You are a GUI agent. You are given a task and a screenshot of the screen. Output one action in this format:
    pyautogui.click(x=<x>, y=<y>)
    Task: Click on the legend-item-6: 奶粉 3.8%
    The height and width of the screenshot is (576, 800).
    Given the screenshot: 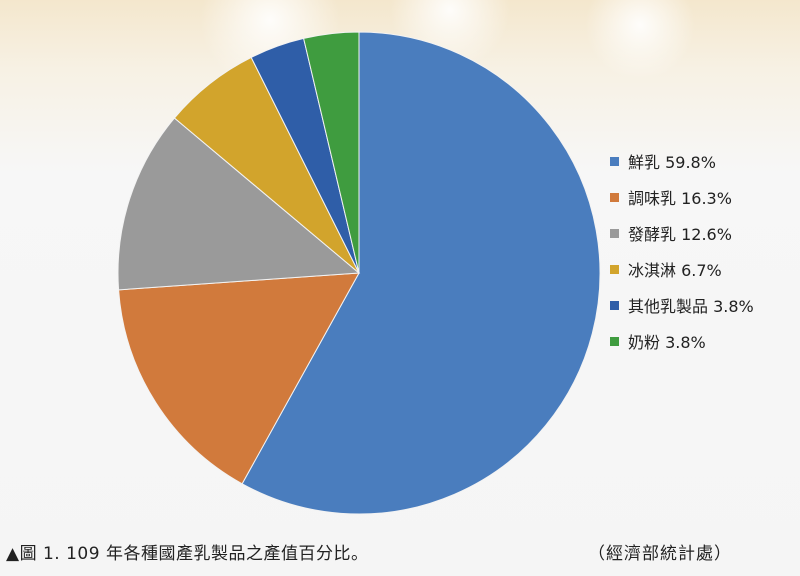 What is the action you would take?
    pyautogui.click(x=682, y=341)
    